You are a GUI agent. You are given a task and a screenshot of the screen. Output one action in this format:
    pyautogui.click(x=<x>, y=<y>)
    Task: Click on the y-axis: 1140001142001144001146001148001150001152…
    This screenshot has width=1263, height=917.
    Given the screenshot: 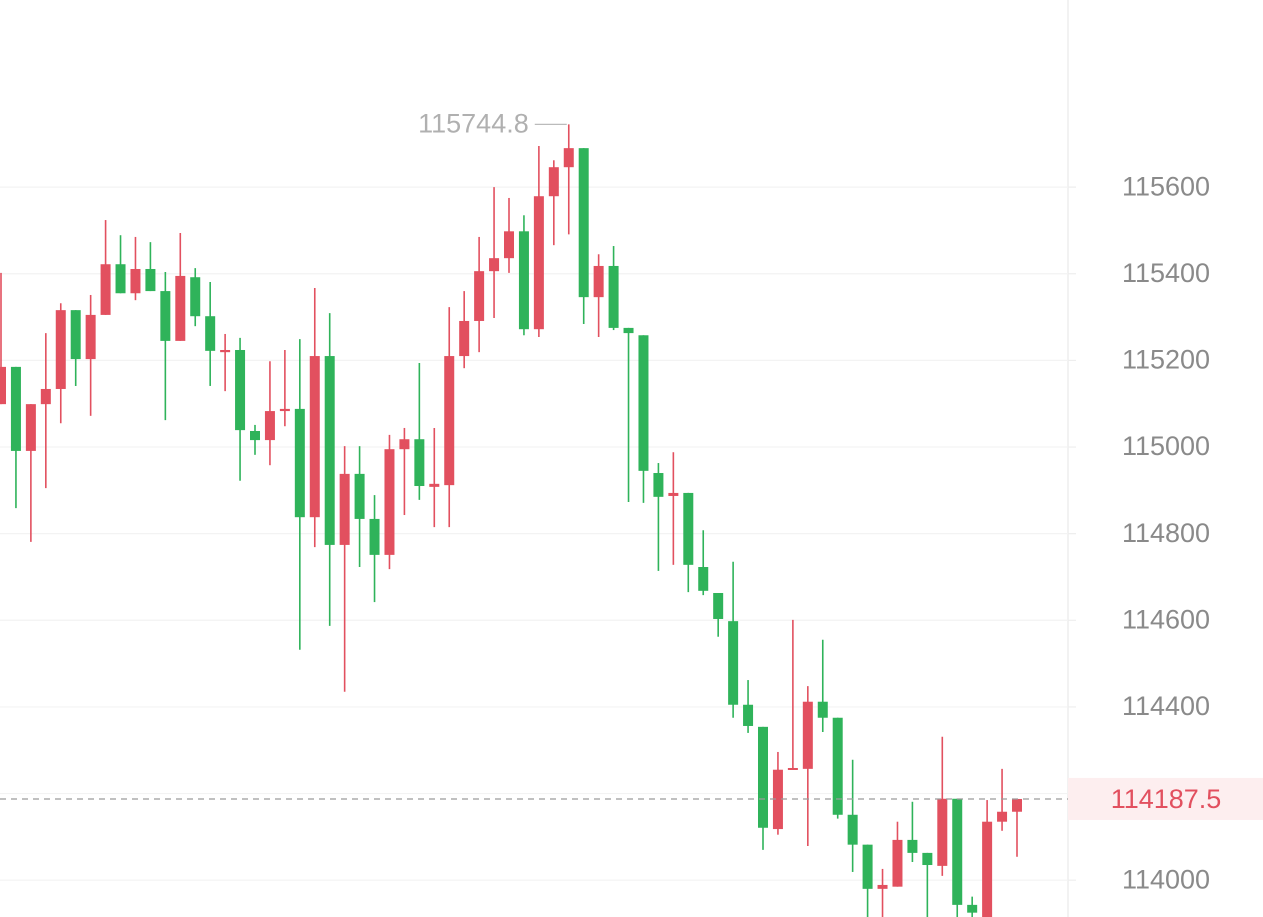 What is the action you would take?
    pyautogui.click(x=1165, y=532)
    